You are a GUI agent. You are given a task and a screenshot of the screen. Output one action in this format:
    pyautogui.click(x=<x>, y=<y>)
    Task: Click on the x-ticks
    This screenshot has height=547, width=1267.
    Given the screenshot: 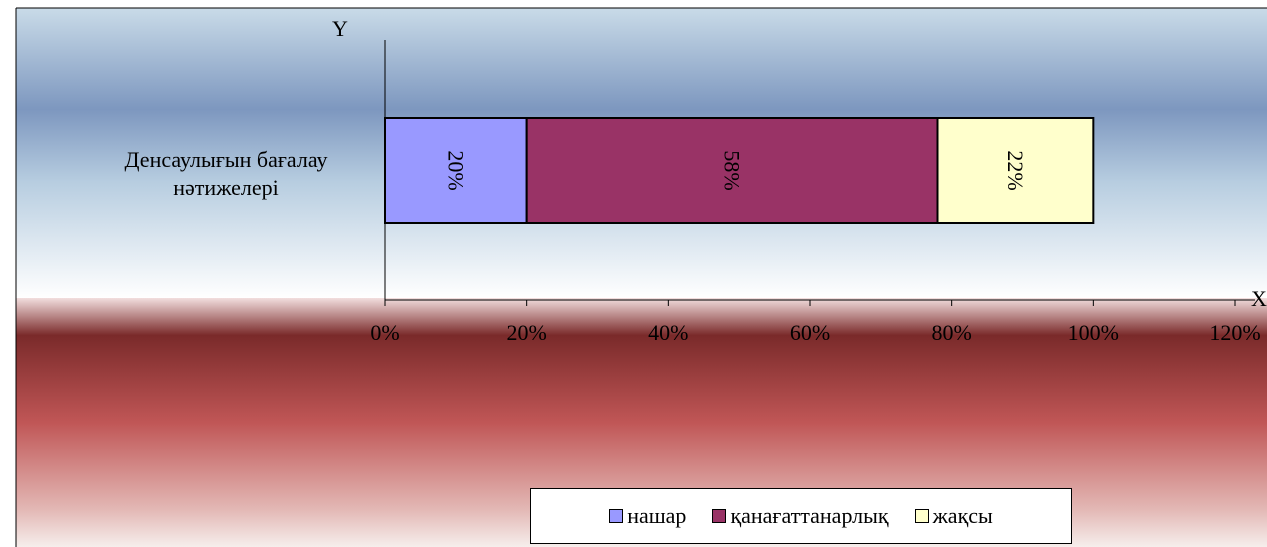 What is the action you would take?
    pyautogui.click(x=810, y=303)
    